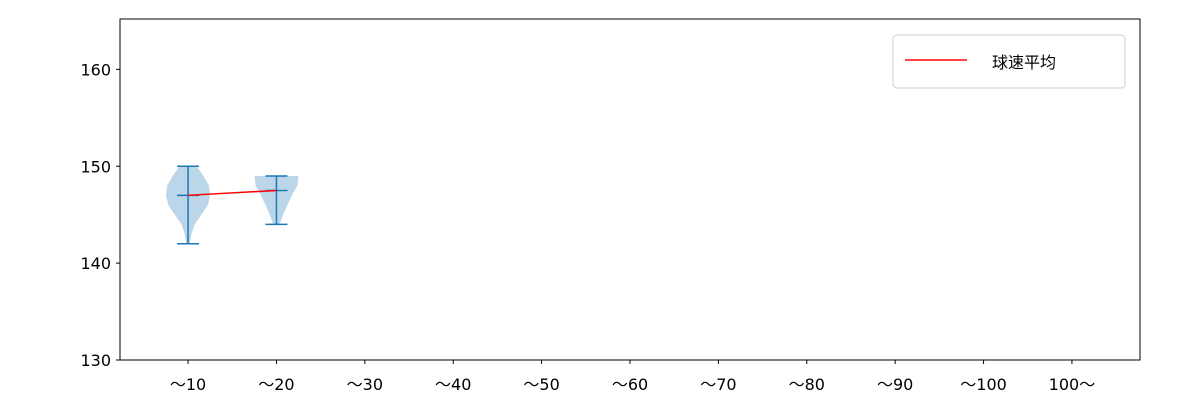 Image resolution: width=1200 pixels, height=404 pixels. Describe the element at coordinates (232, 193) in the screenshot. I see `mean-line` at that location.